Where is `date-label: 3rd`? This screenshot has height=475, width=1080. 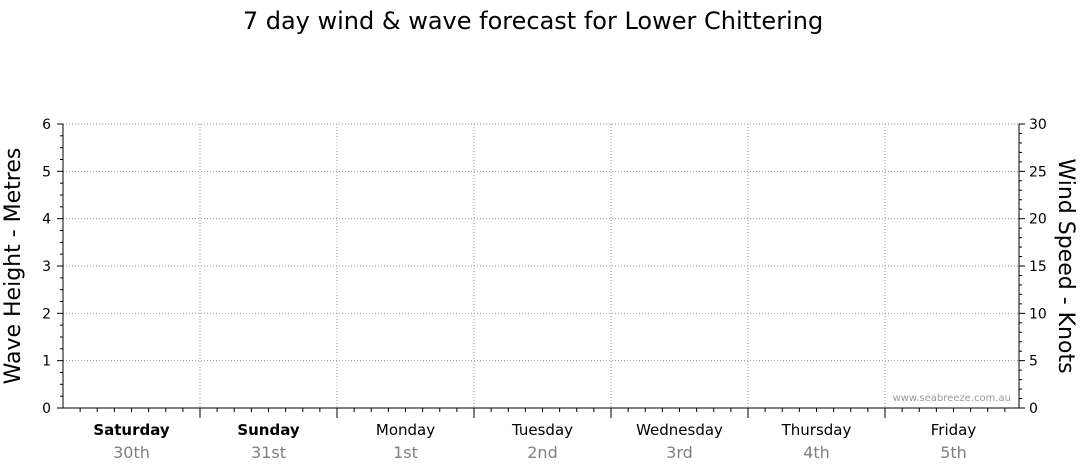
date-label: 3rd is located at coordinates (679, 452).